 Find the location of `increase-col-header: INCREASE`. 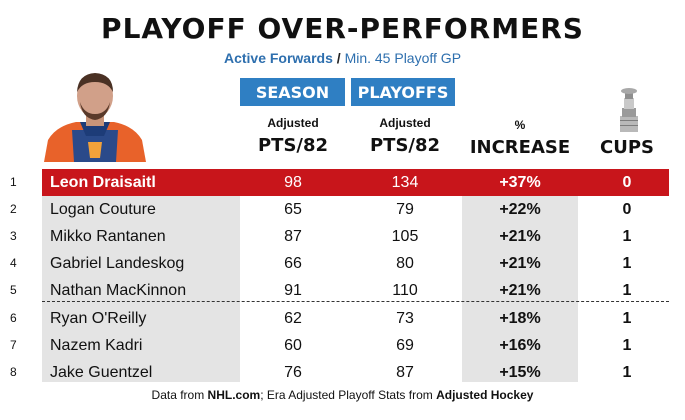

increase-col-header: INCREASE is located at coordinates (520, 147).